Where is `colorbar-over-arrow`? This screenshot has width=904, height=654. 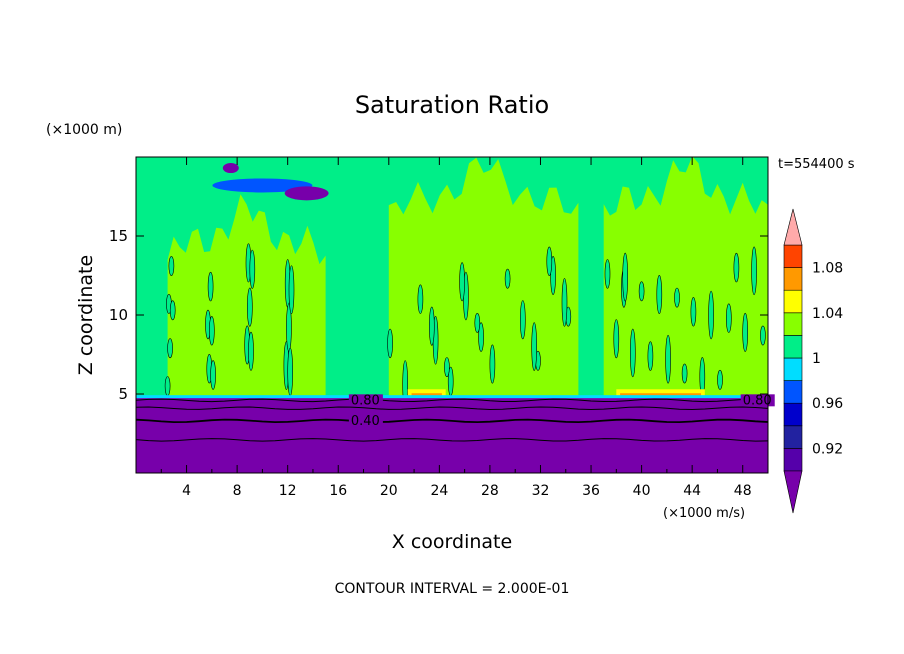 colorbar-over-arrow is located at coordinates (793, 227).